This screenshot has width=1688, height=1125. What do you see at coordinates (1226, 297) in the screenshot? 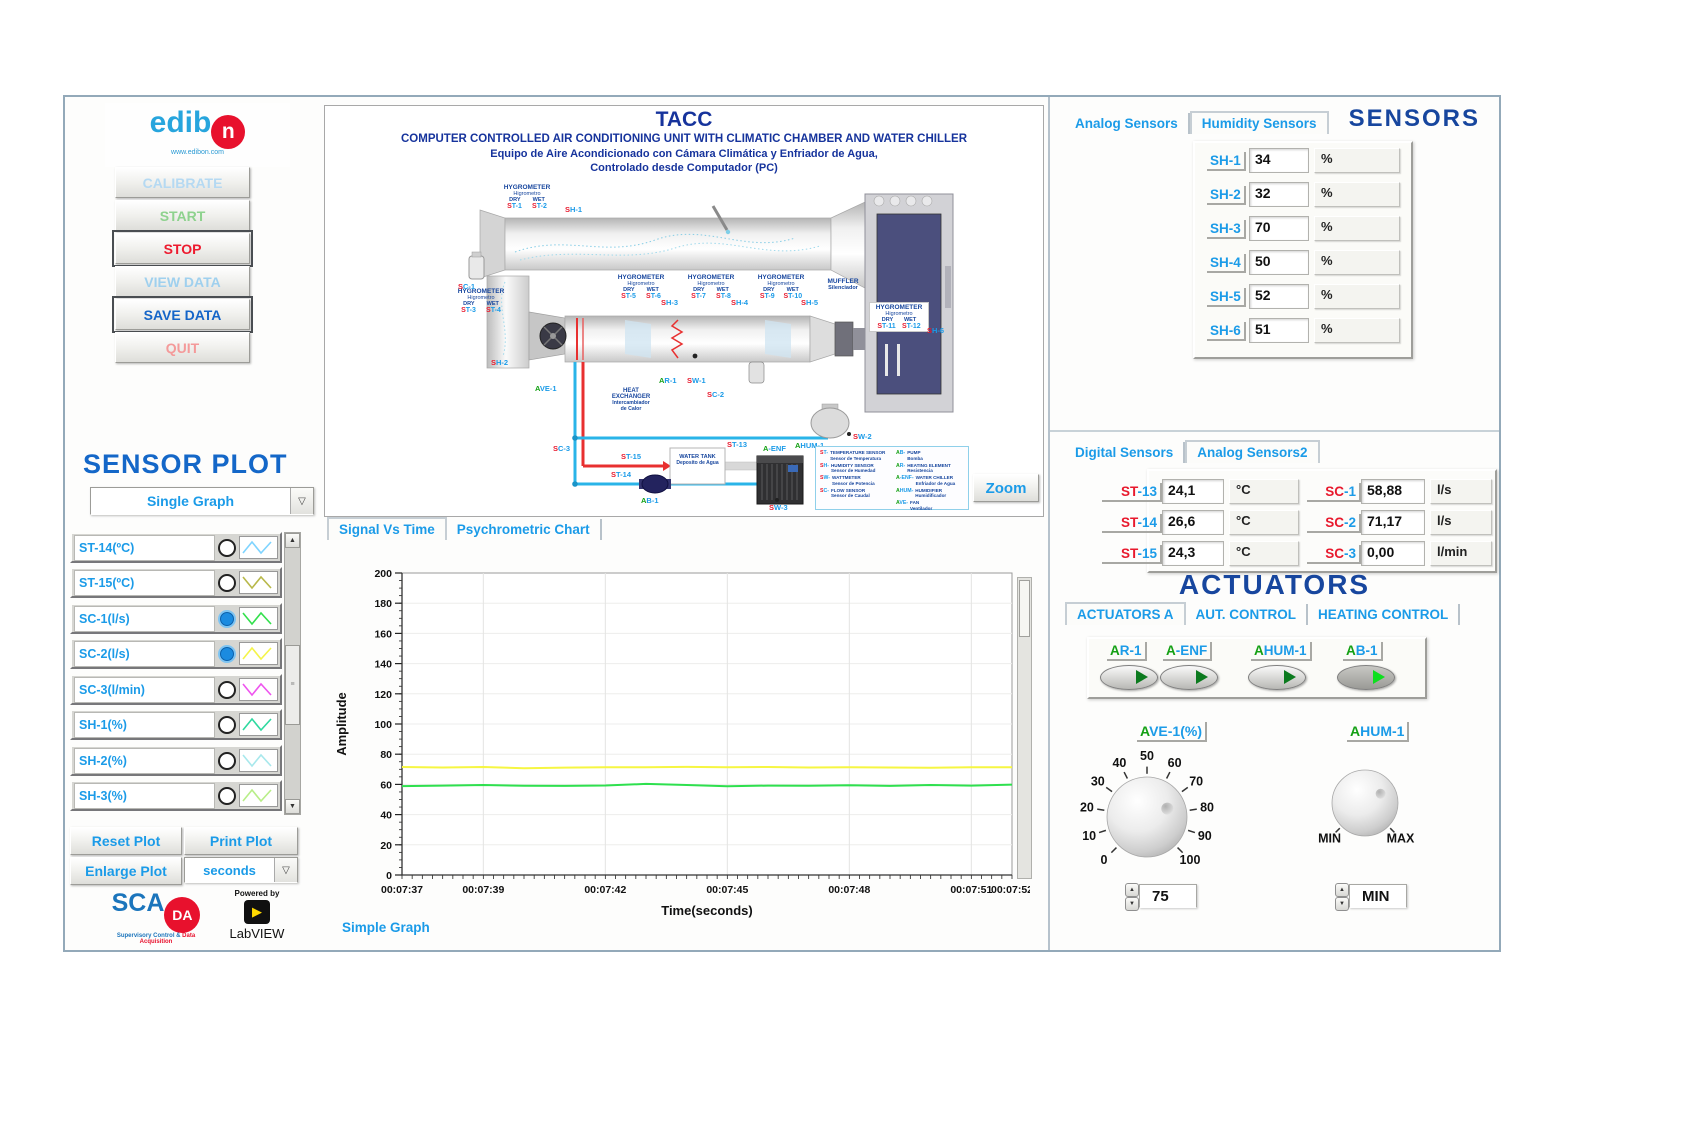
I see `sh5-label: SH-5` at bounding box center [1226, 297].